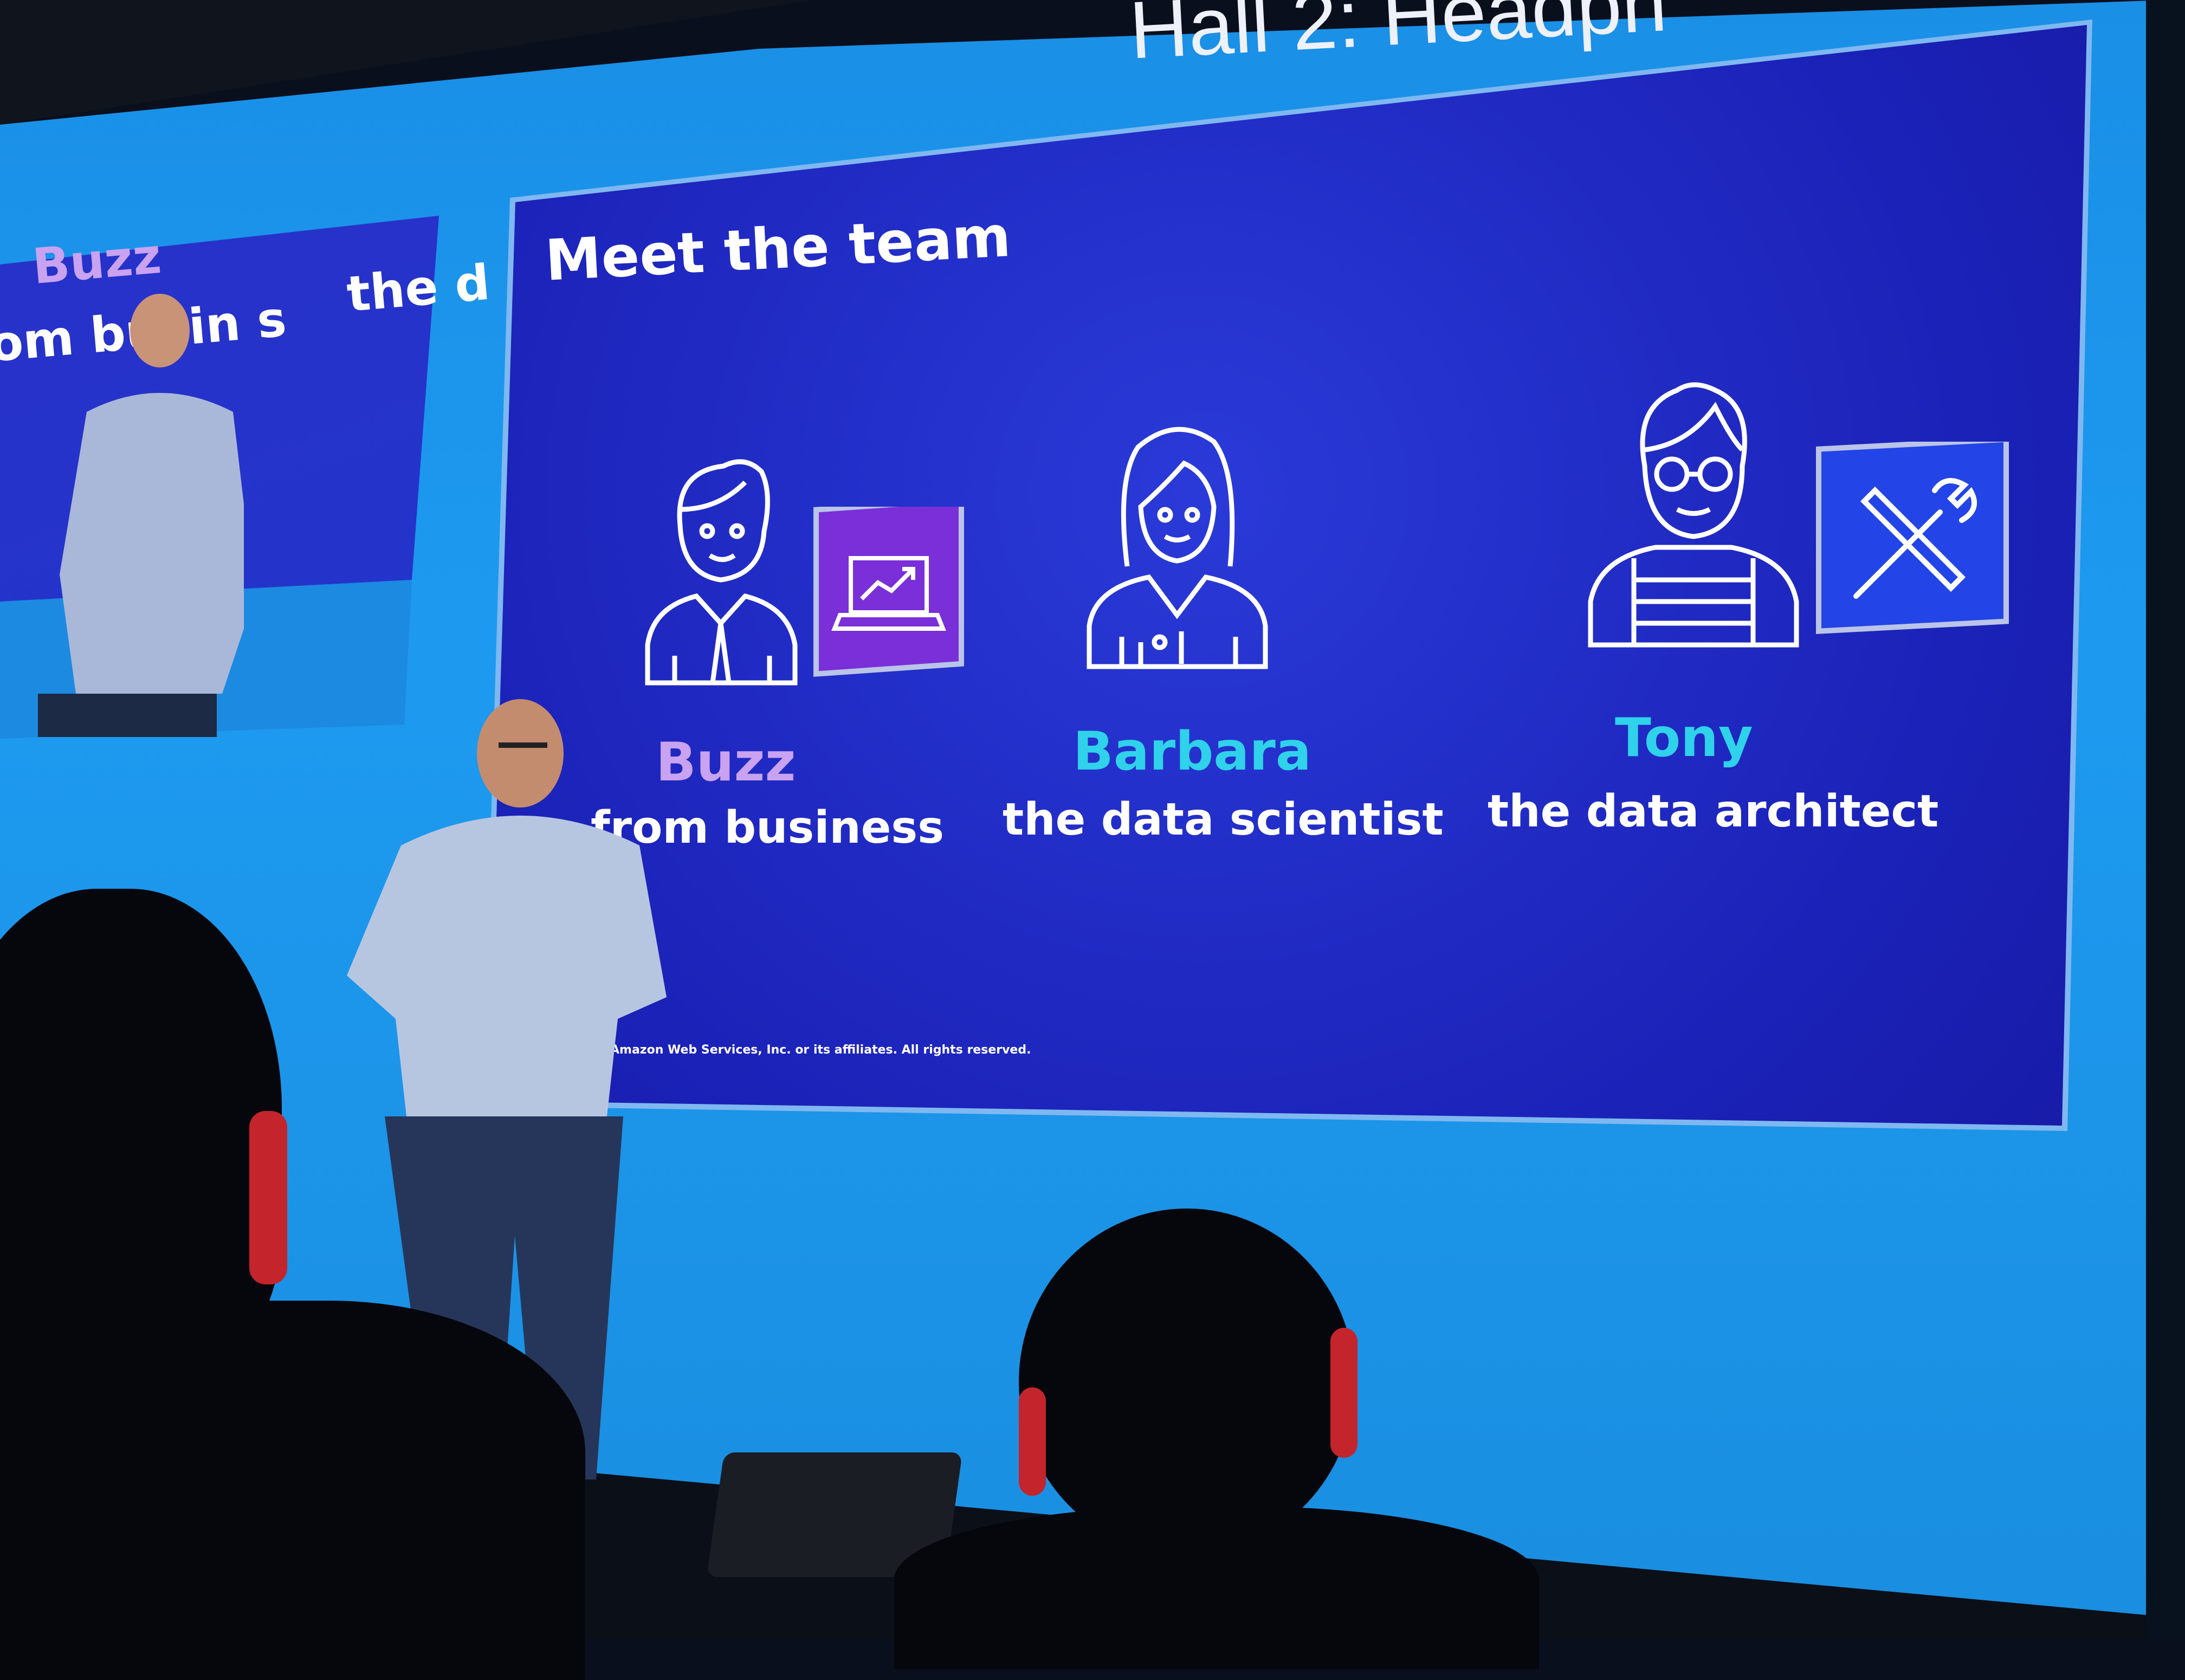  What do you see at coordinates (1694, 515) in the screenshot?
I see `architect-with-glasses-icon` at bounding box center [1694, 515].